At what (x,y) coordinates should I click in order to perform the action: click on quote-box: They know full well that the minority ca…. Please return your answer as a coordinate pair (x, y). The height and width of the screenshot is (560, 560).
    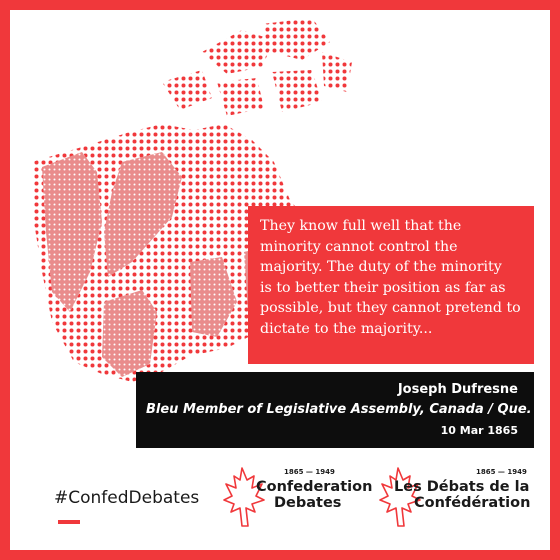
    Looking at the image, I should click on (391, 285).